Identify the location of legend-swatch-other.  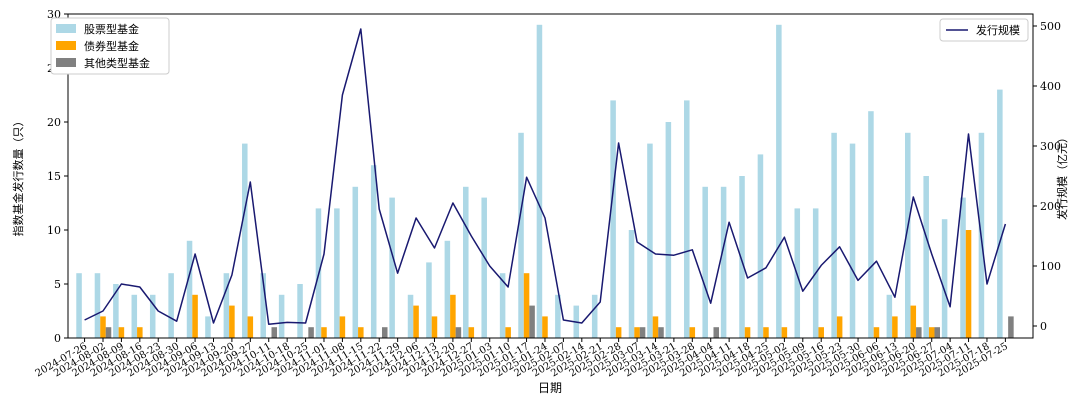
(66, 62).